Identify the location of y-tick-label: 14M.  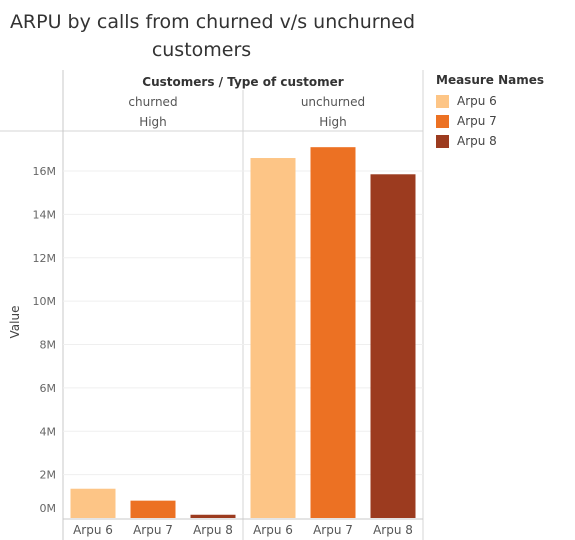
(45, 214).